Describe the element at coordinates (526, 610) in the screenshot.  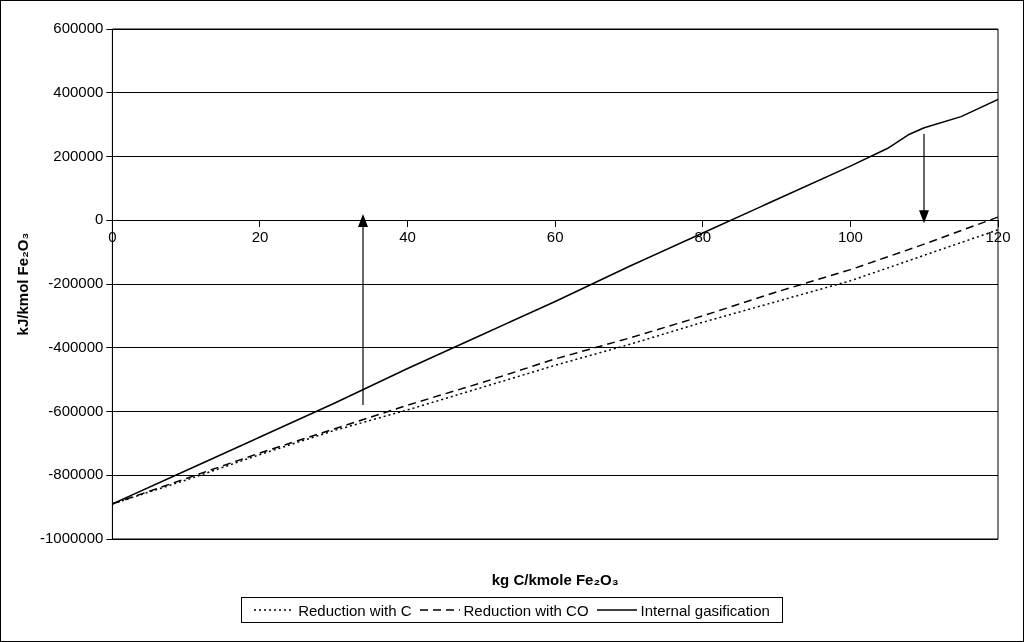
I see `legend-label: Reduction with CO` at that location.